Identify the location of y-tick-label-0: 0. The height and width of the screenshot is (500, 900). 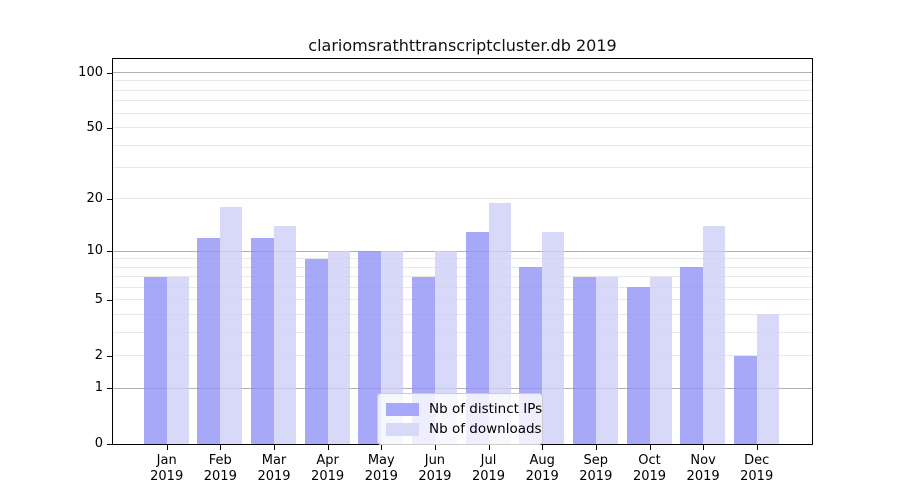
(98, 443).